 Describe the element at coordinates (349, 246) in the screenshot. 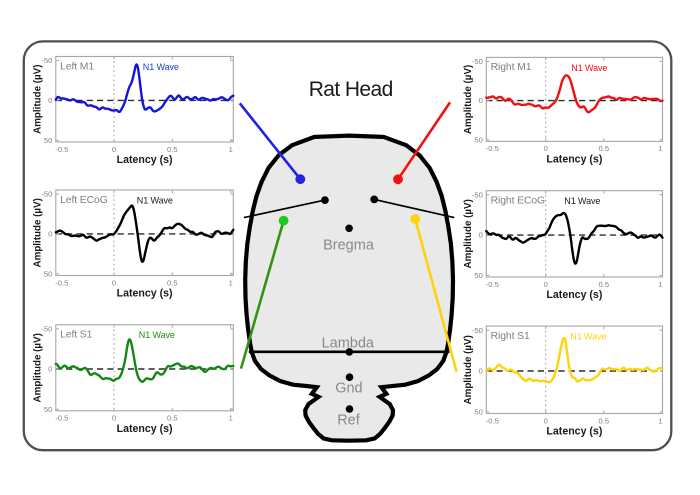

I see `svg-text: Bregma` at that location.